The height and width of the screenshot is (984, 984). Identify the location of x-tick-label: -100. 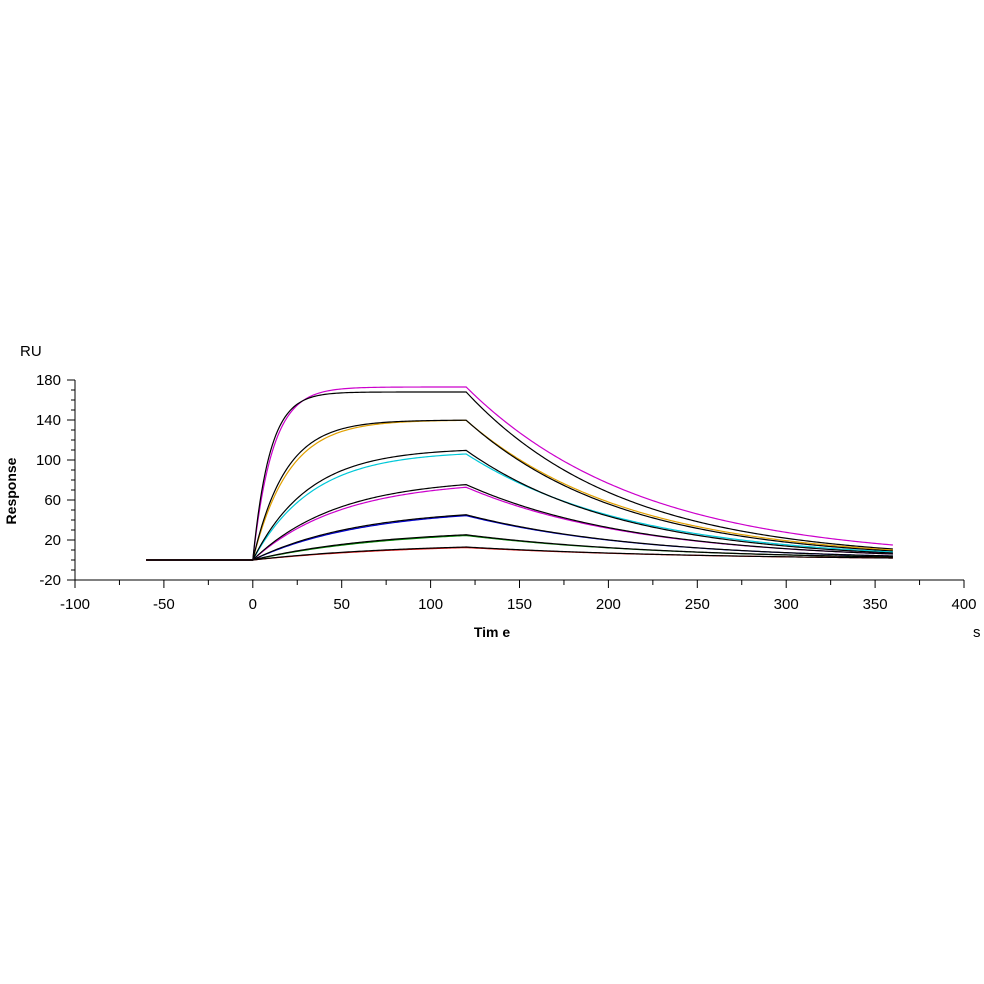
(75, 604).